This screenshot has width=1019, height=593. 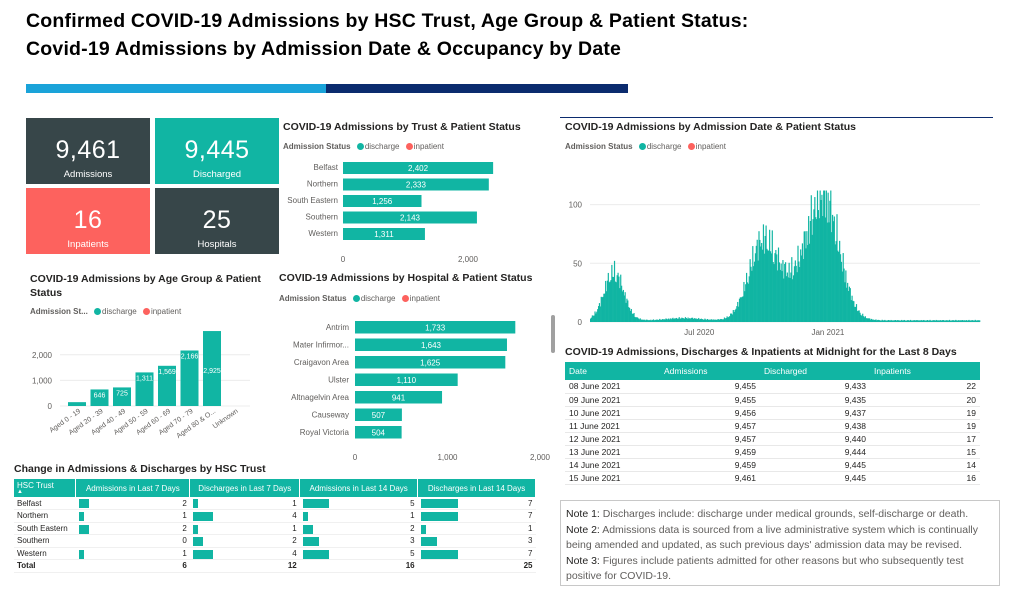 What do you see at coordinates (815, 465) in the screenshot?
I see `cell-discharged: 9,445` at bounding box center [815, 465].